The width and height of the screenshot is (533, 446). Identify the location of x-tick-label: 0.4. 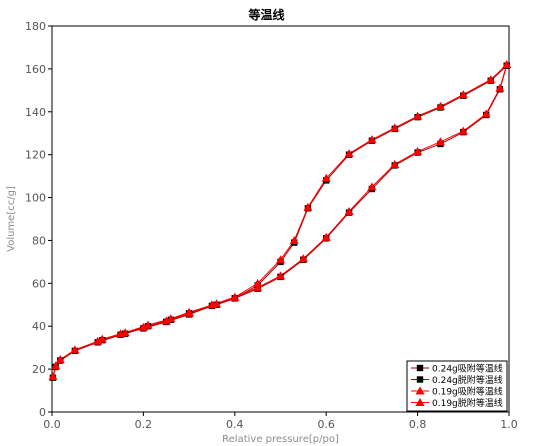
(235, 424).